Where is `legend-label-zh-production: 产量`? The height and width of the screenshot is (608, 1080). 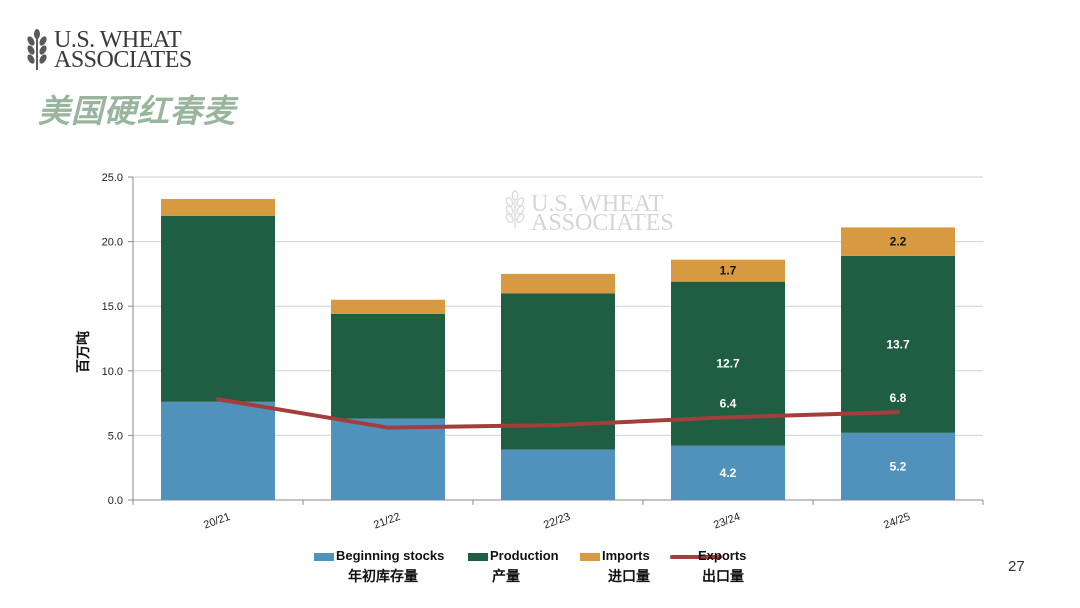
legend-label-zh-production: 产量 is located at coordinates (506, 577).